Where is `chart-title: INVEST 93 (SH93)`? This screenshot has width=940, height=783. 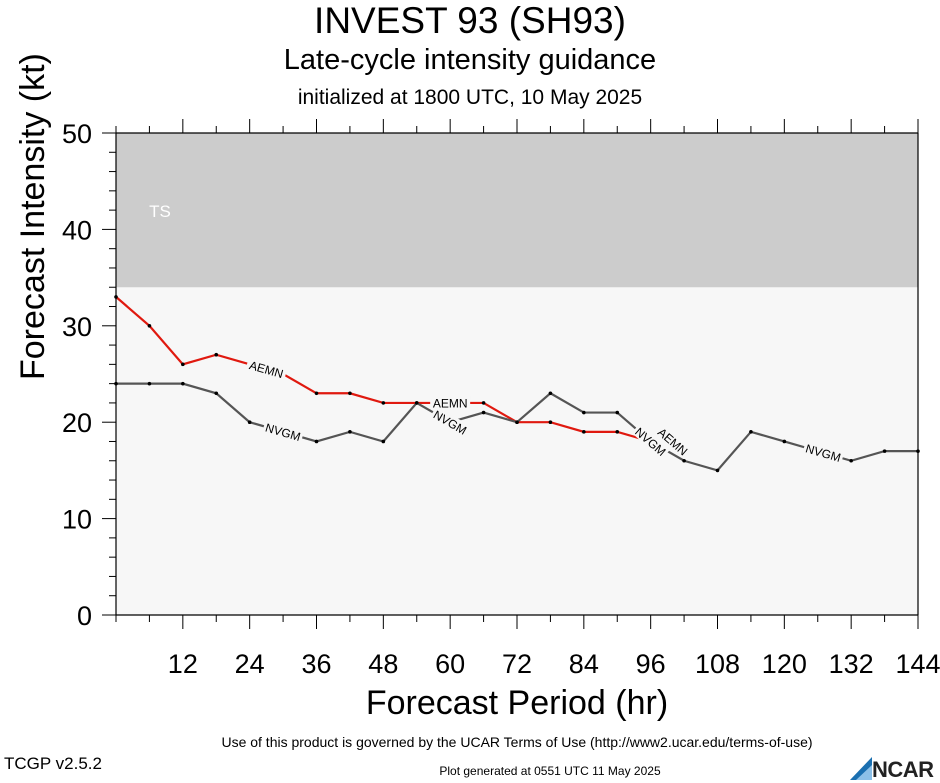 chart-title: INVEST 93 (SH93) is located at coordinates (470, 20).